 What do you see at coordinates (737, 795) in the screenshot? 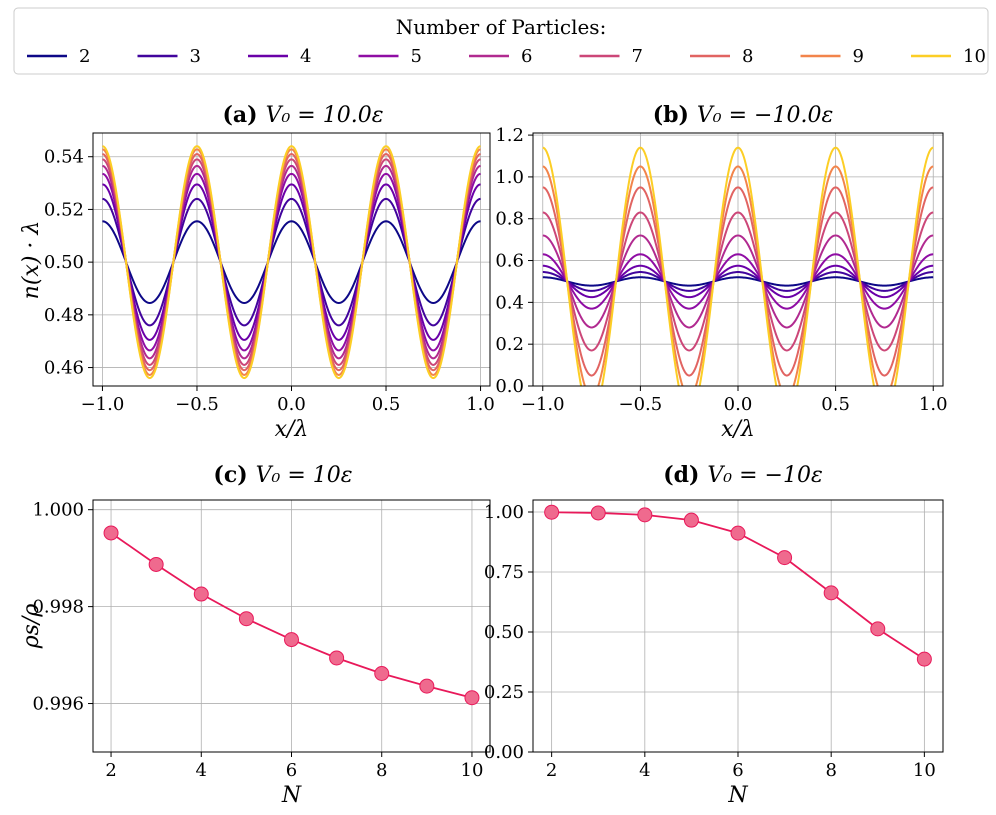
I see `panel-d-xlabel: N` at bounding box center [737, 795].